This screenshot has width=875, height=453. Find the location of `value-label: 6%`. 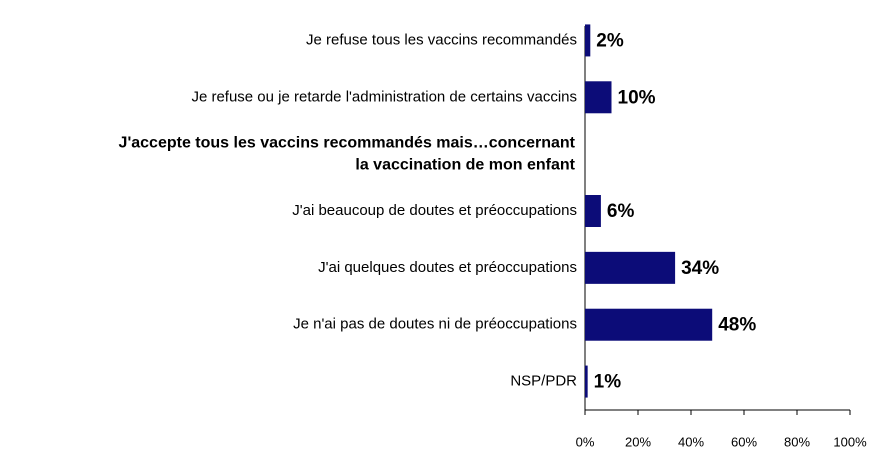

value-label: 6% is located at coordinates (621, 211).